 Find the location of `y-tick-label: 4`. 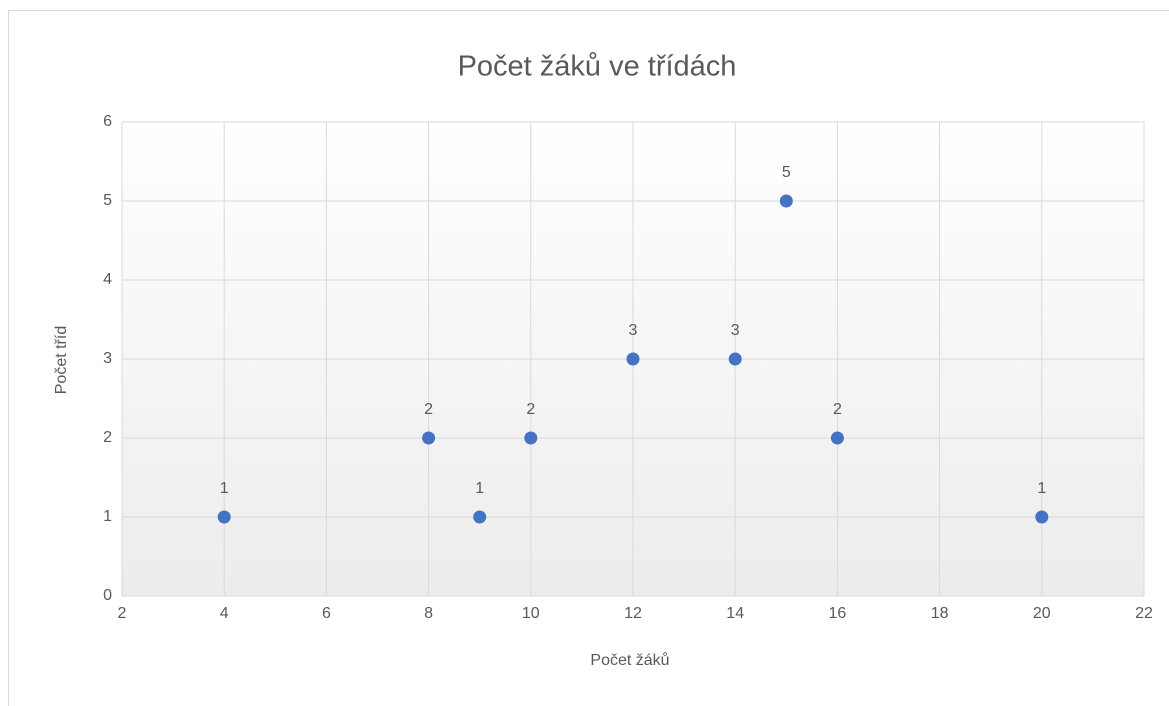

y-tick-label: 4 is located at coordinates (107, 279).